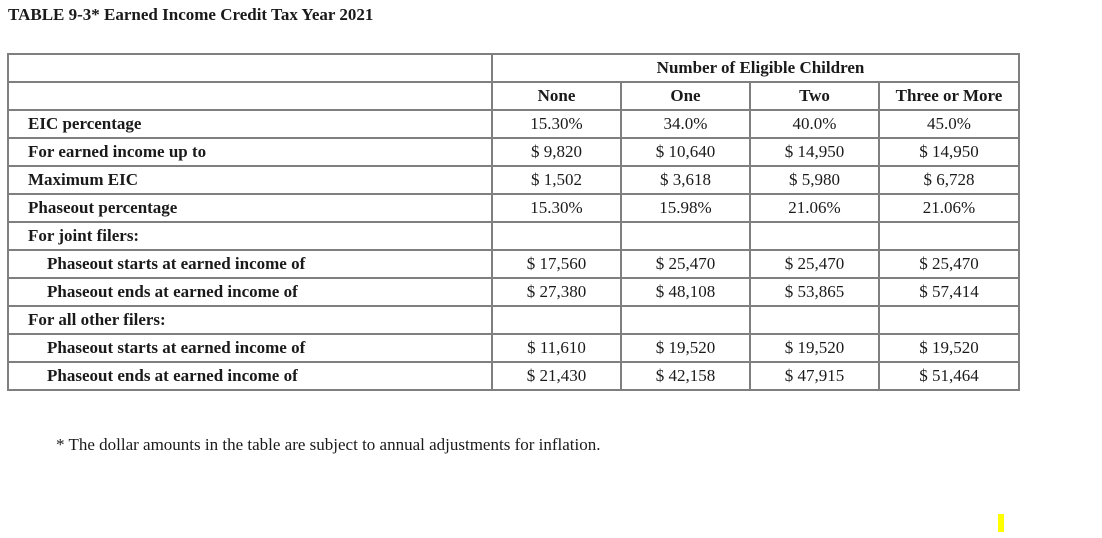  Describe the element at coordinates (250, 68) in the screenshot. I see `group-header-spacer` at that location.